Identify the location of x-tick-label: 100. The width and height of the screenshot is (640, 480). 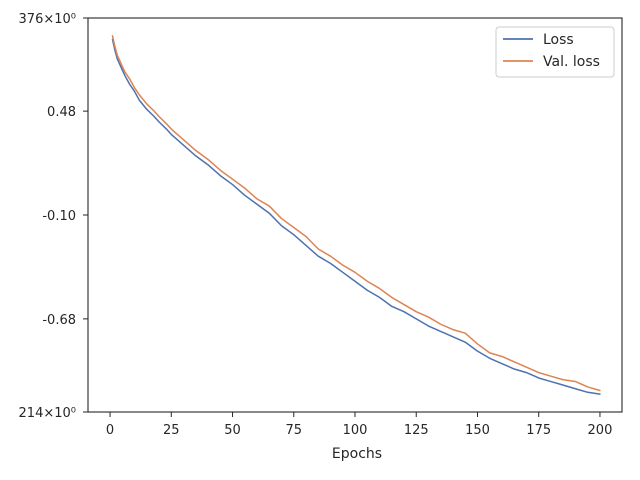
(355, 430).